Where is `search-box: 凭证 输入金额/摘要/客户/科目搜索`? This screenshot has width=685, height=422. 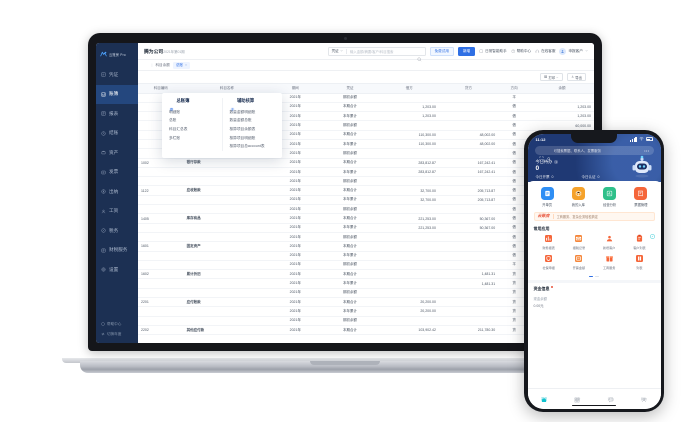
search-box: 凭证 输入金额/摘要/客户/科目搜索 is located at coordinates (376, 53).